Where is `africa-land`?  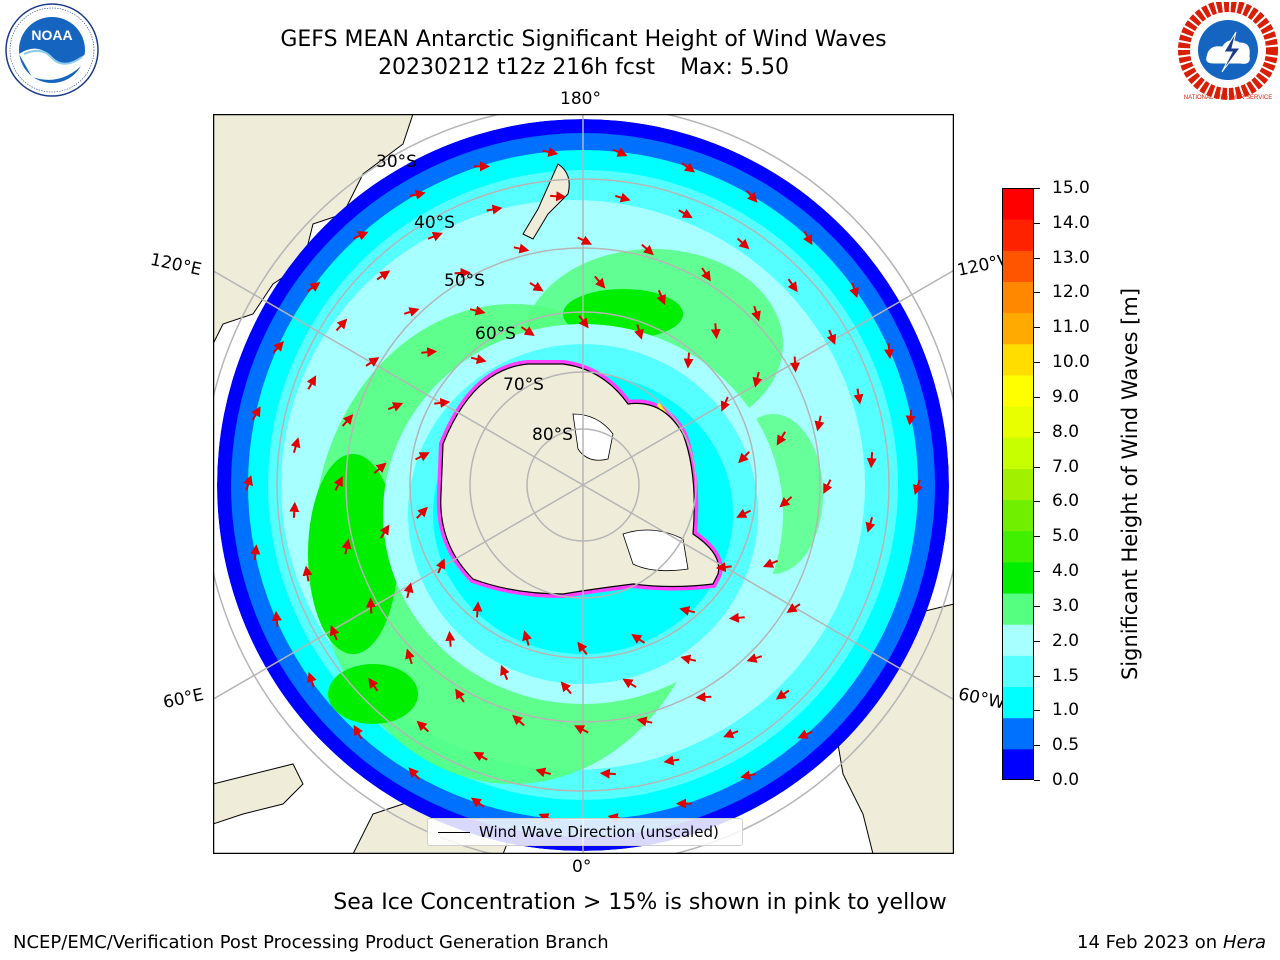
africa-land is located at coordinates (258, 794).